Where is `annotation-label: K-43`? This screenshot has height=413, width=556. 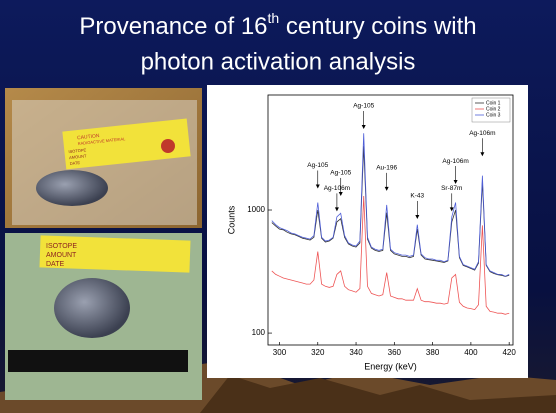
annotation-label: K-43 is located at coordinates (417, 196).